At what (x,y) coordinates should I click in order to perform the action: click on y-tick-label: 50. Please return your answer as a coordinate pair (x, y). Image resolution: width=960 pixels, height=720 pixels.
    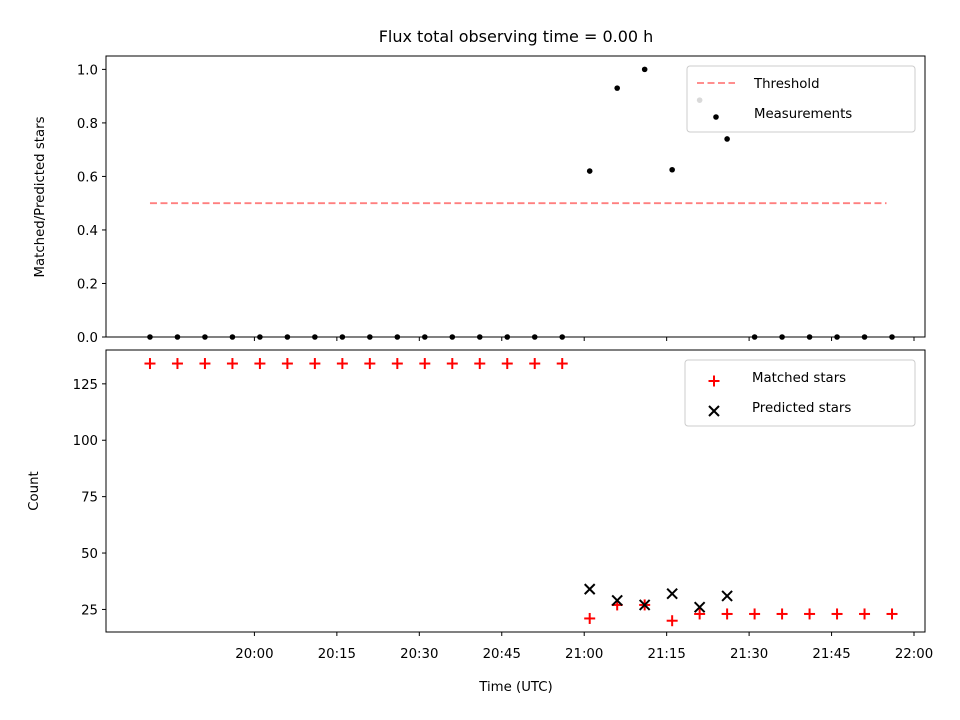
    Looking at the image, I should click on (89, 554).